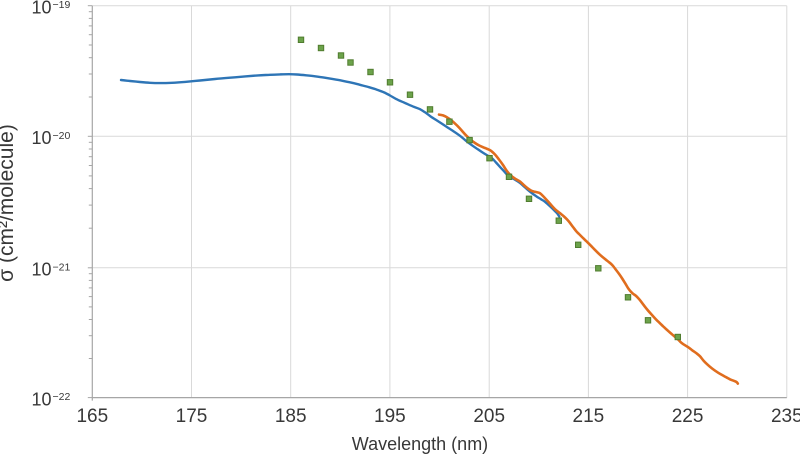  Describe the element at coordinates (62, 397) in the screenshot. I see `svg-text: −22` at that location.